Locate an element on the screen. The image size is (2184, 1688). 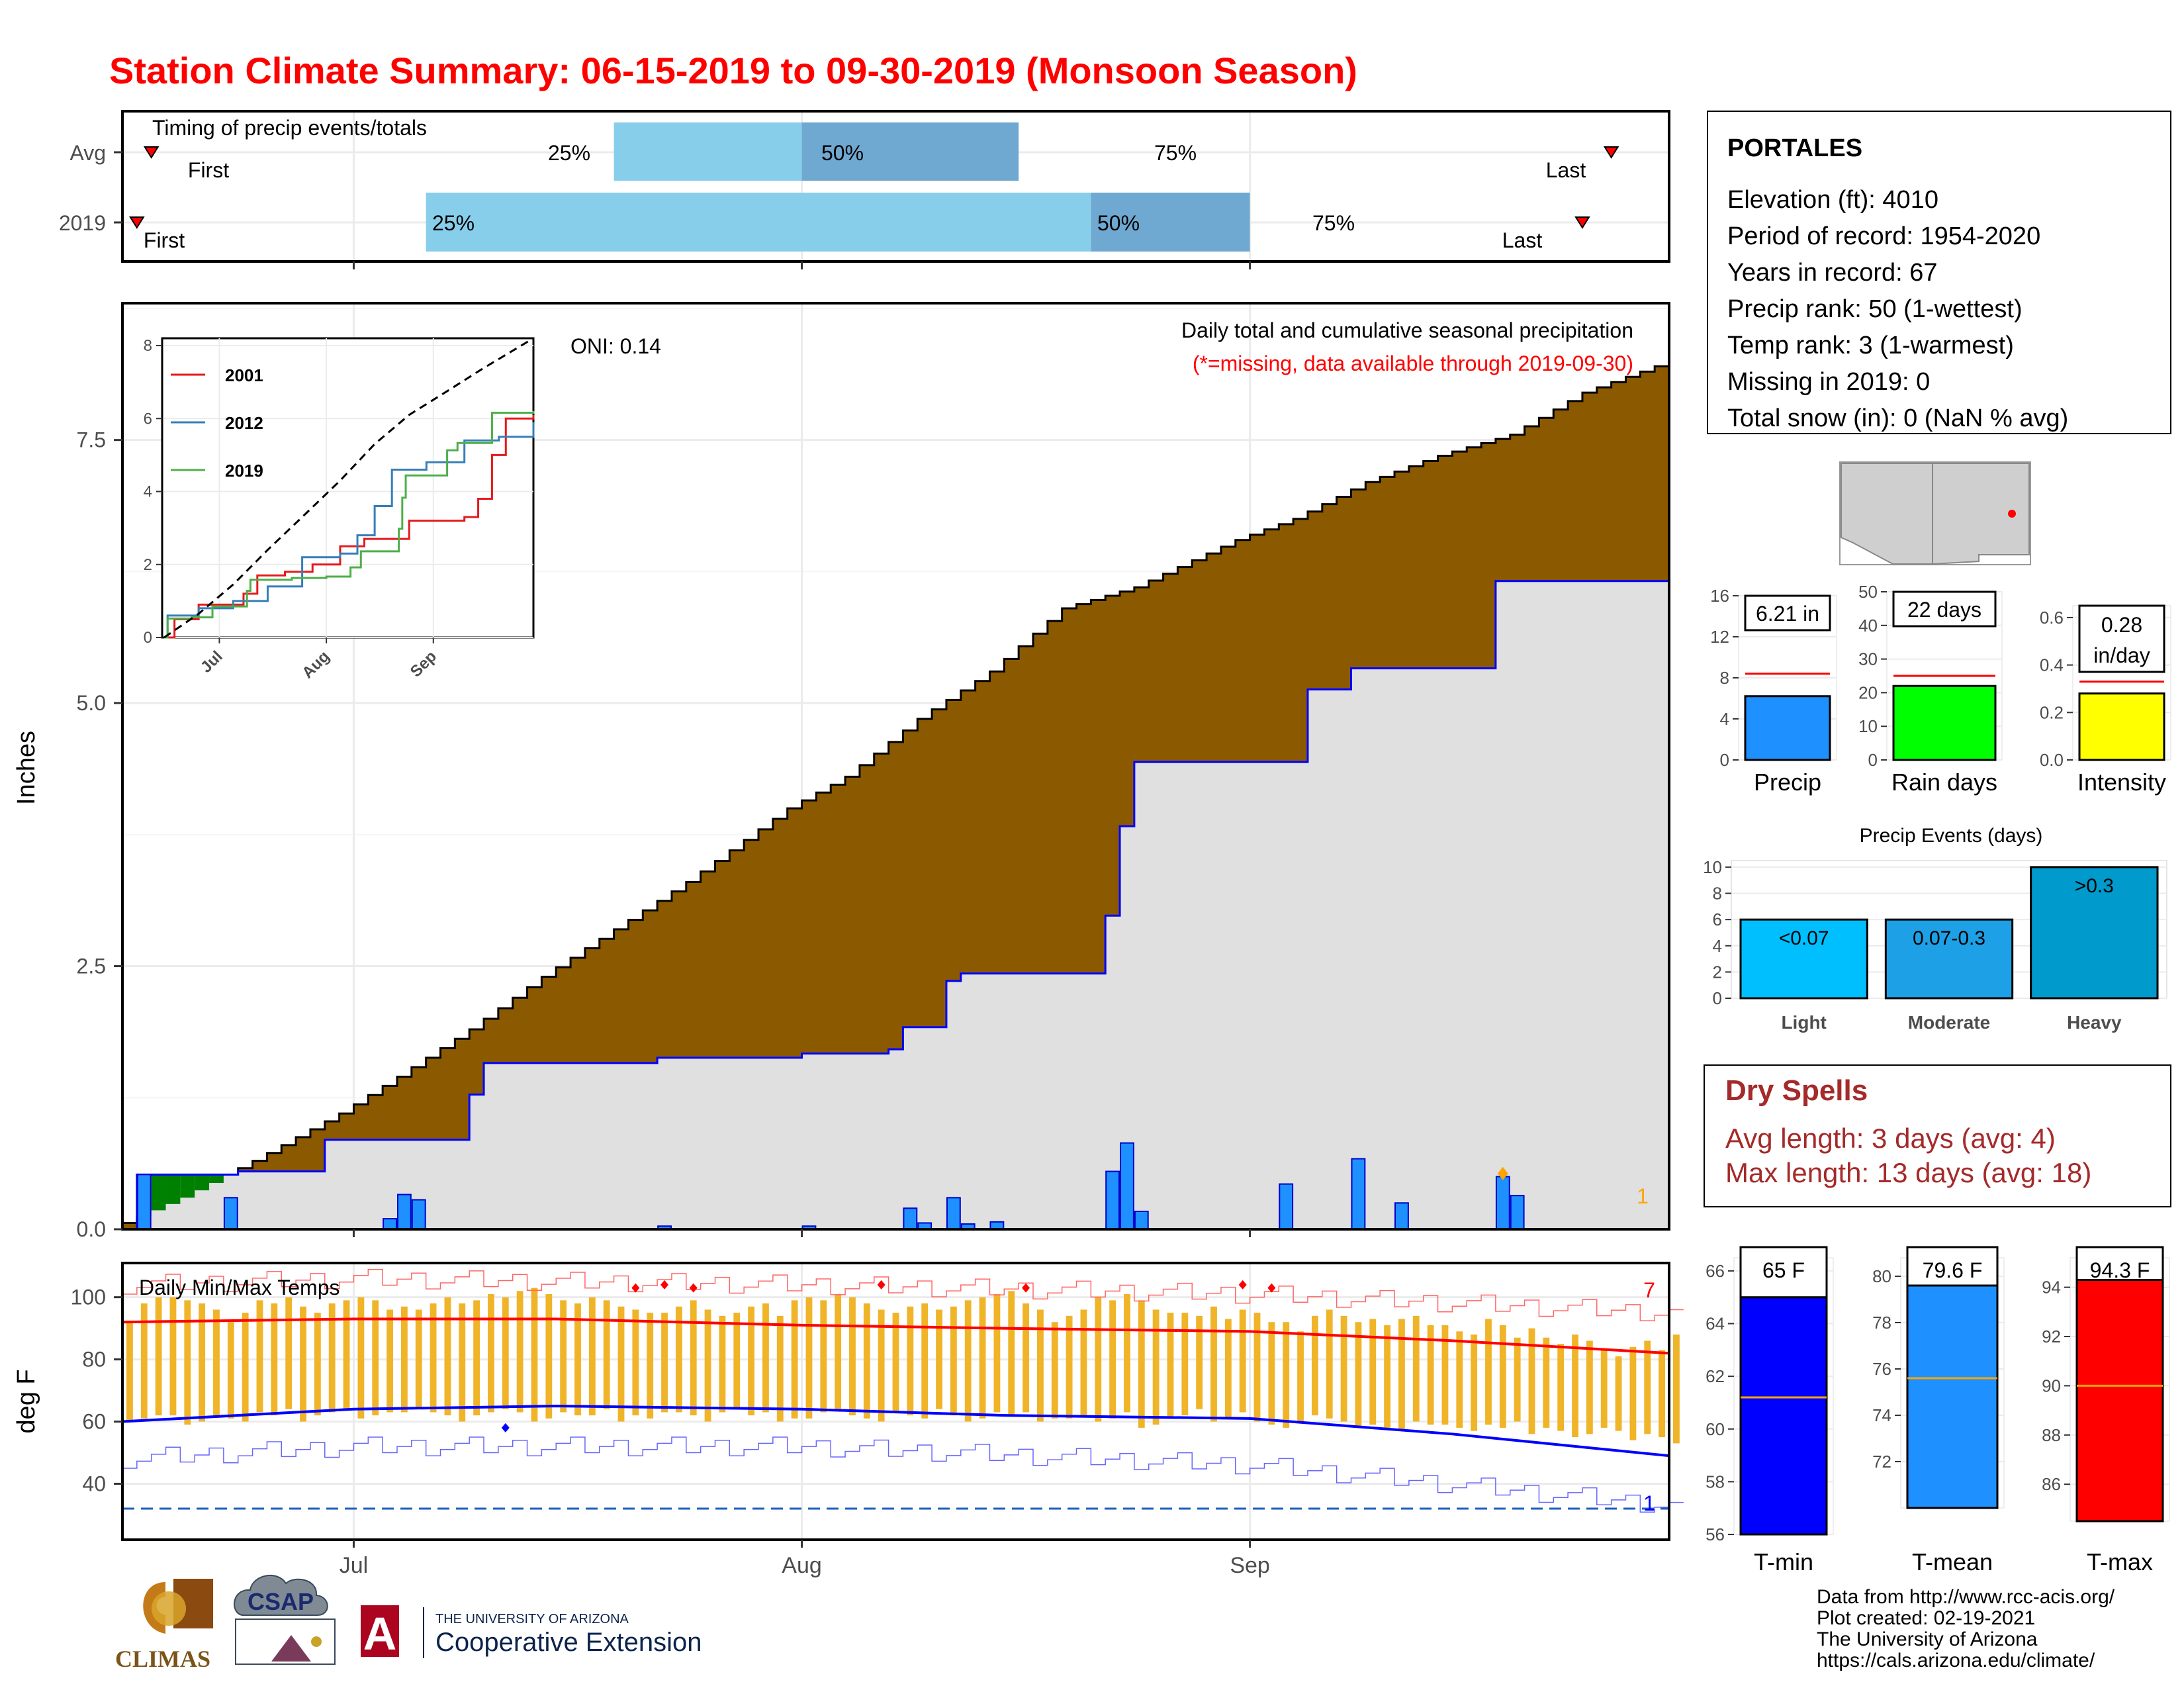
summary-ytick-label: 0.6 is located at coordinates (2052, 618).